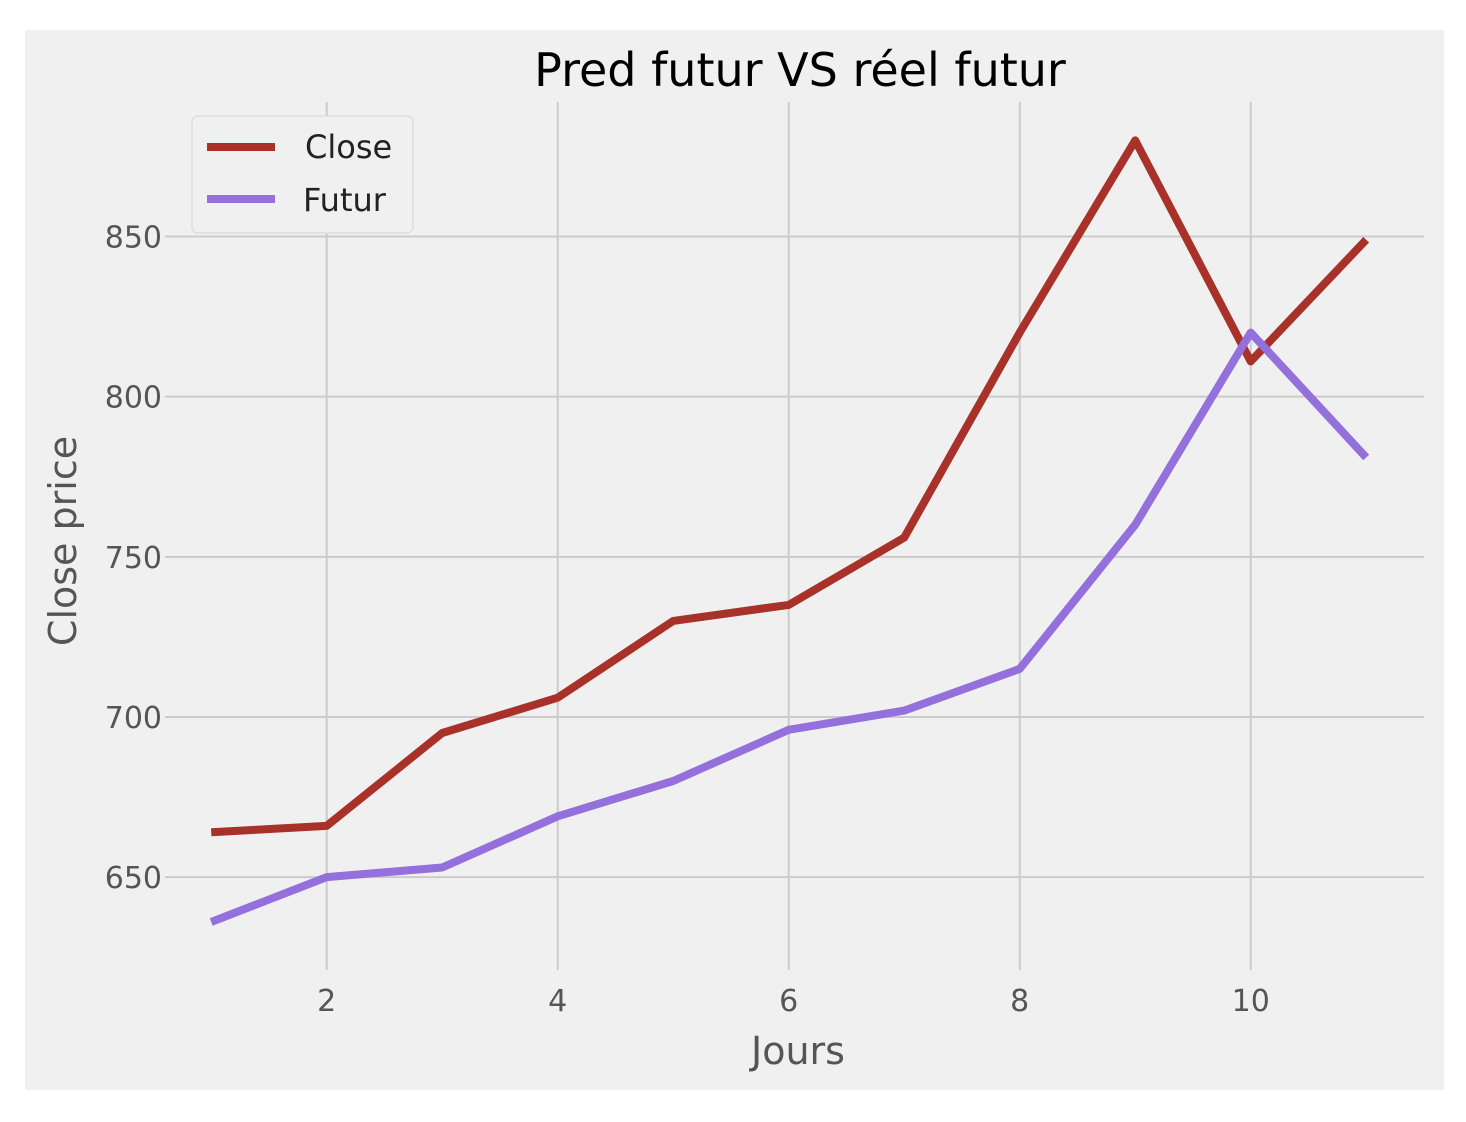  I want to click on x-axis-label: Jours, so click(797, 1051).